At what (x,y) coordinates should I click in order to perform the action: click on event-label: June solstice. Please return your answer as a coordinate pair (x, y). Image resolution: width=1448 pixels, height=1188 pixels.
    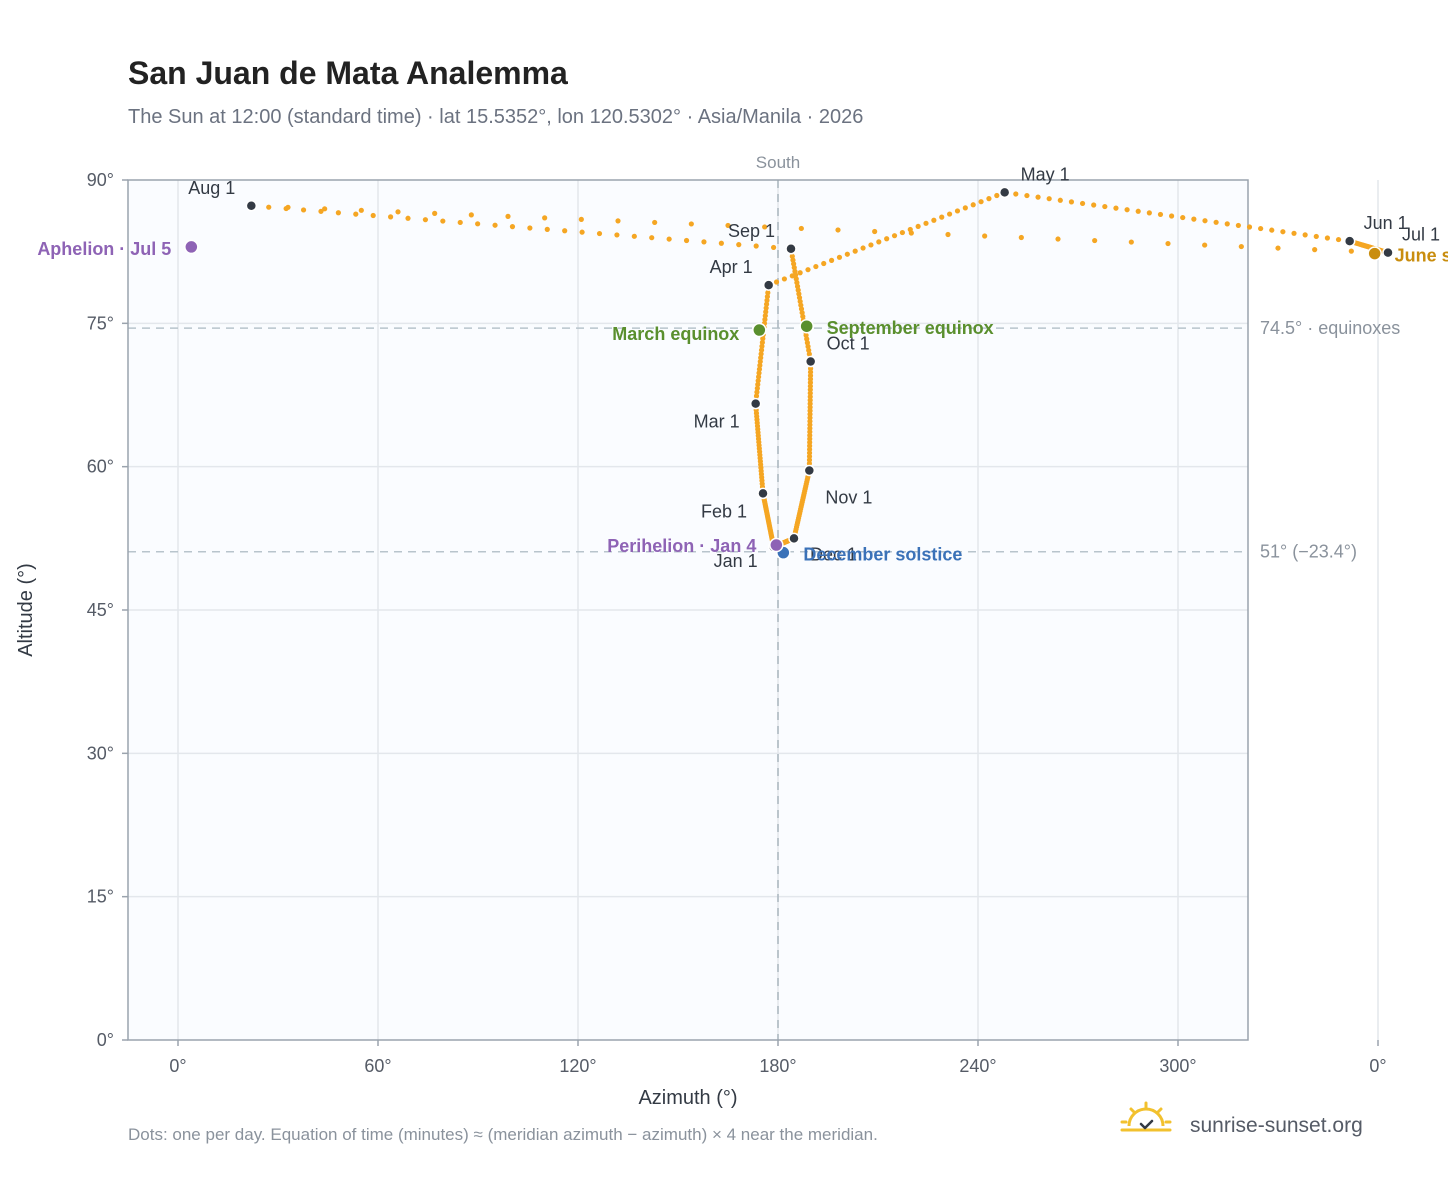
    Looking at the image, I should click on (1421, 256).